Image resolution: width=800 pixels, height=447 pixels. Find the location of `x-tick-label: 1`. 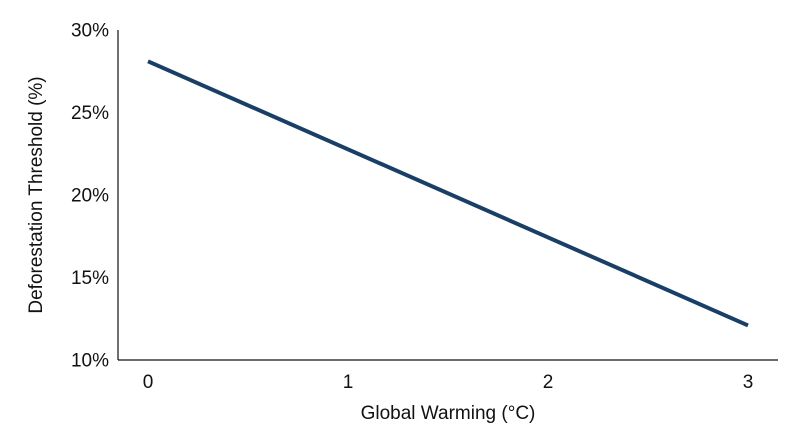

x-tick-label: 1 is located at coordinates (348, 382).